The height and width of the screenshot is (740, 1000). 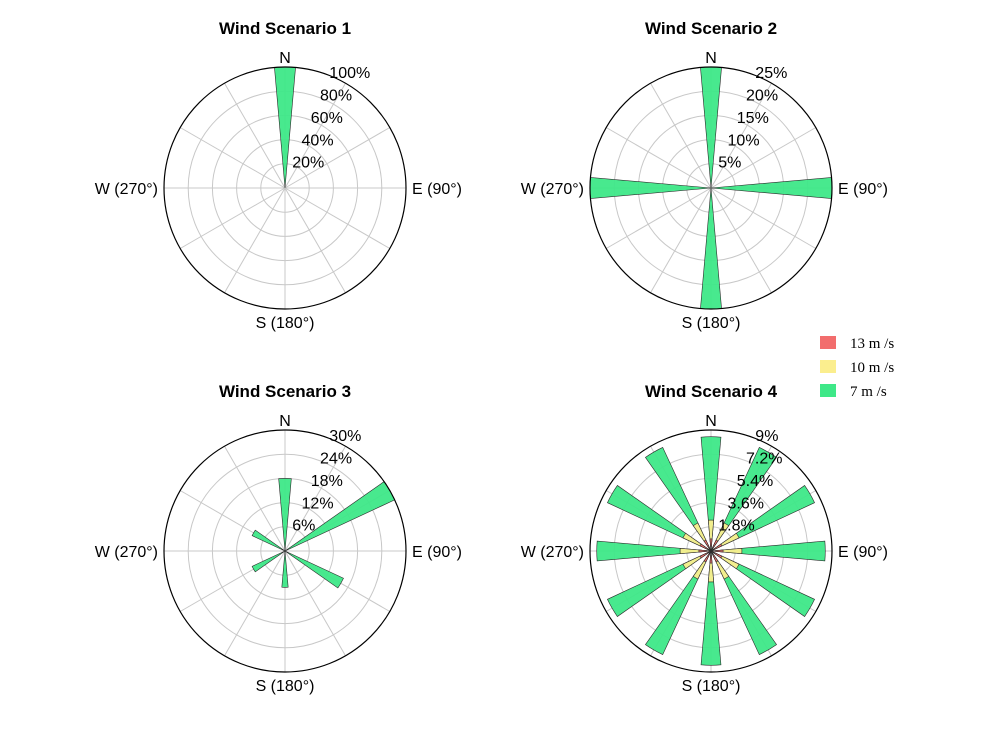 I want to click on panel-title: Wind Scenario 1, so click(x=285, y=28).